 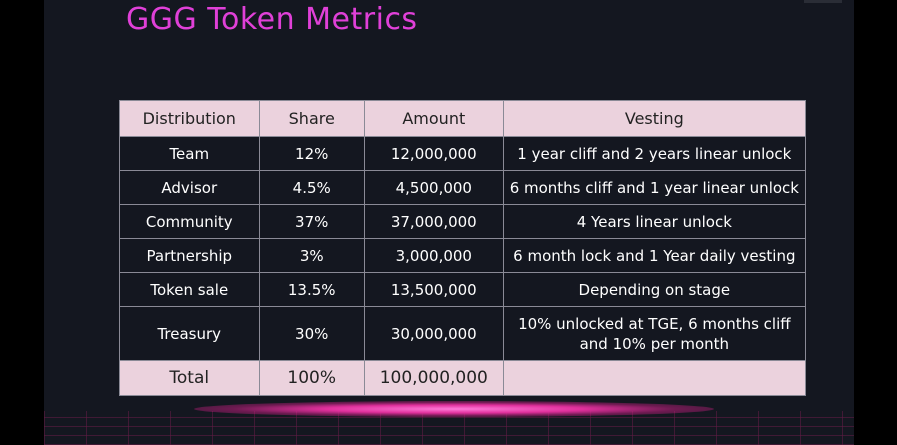 I want to click on neon-floor-decoration, so click(x=449, y=421).